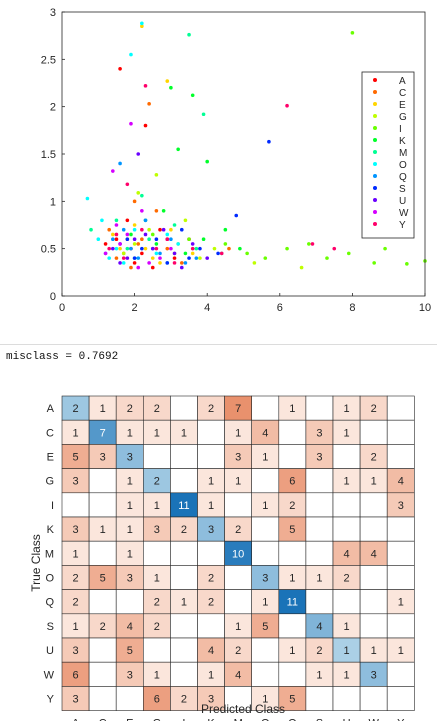 This screenshot has height=721, width=437. What do you see at coordinates (149, 263) in the screenshot?
I see `scatter-point-w` at bounding box center [149, 263].